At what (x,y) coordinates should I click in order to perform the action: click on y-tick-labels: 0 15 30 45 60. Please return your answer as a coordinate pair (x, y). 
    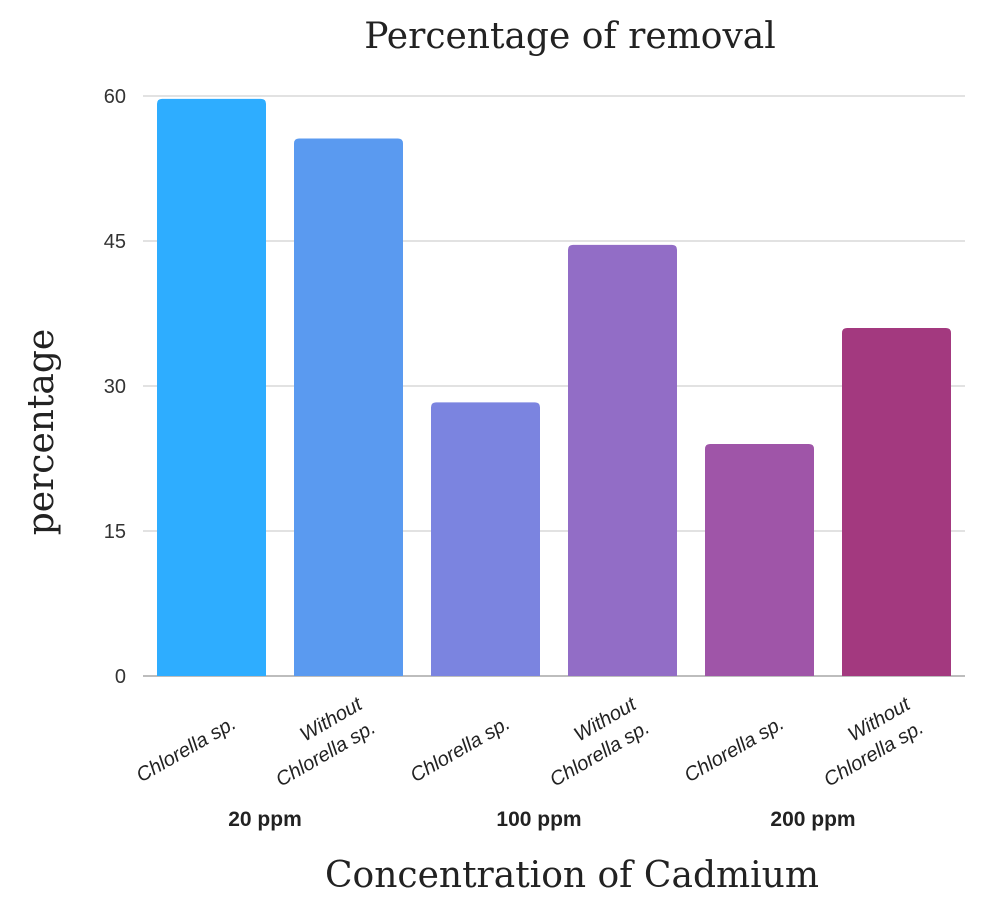
    Looking at the image, I should click on (115, 387).